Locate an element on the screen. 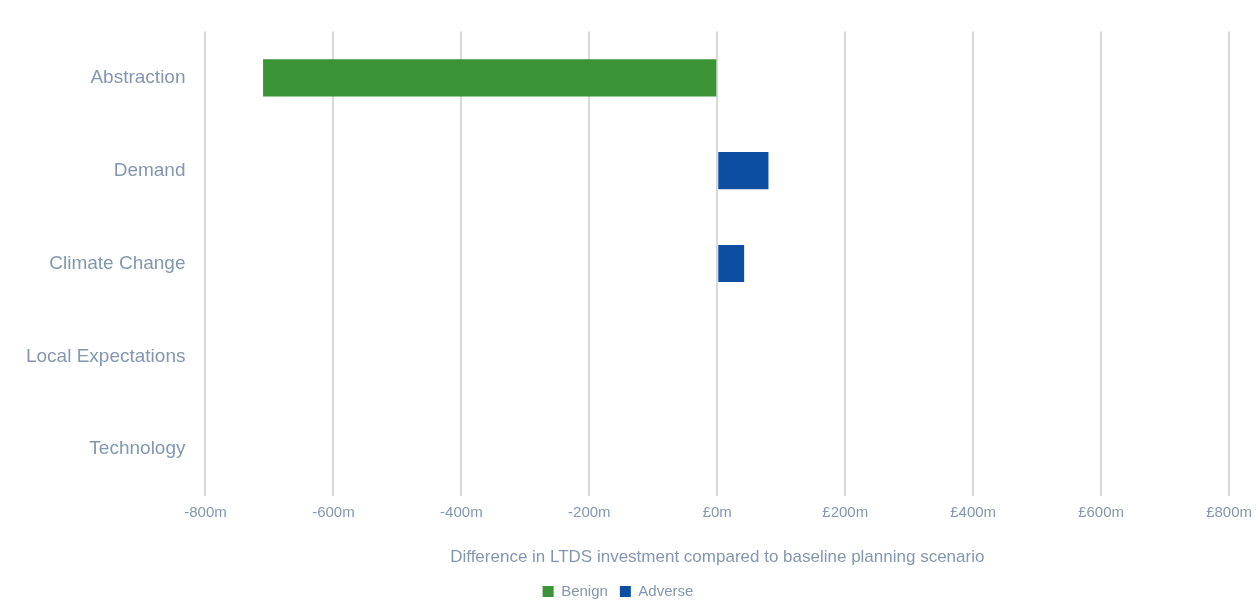  x-tick-label: £200m is located at coordinates (845, 511).